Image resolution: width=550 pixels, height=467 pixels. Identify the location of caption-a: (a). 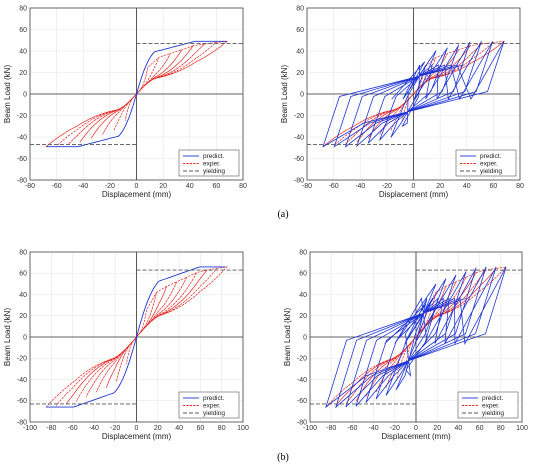
(282, 214).